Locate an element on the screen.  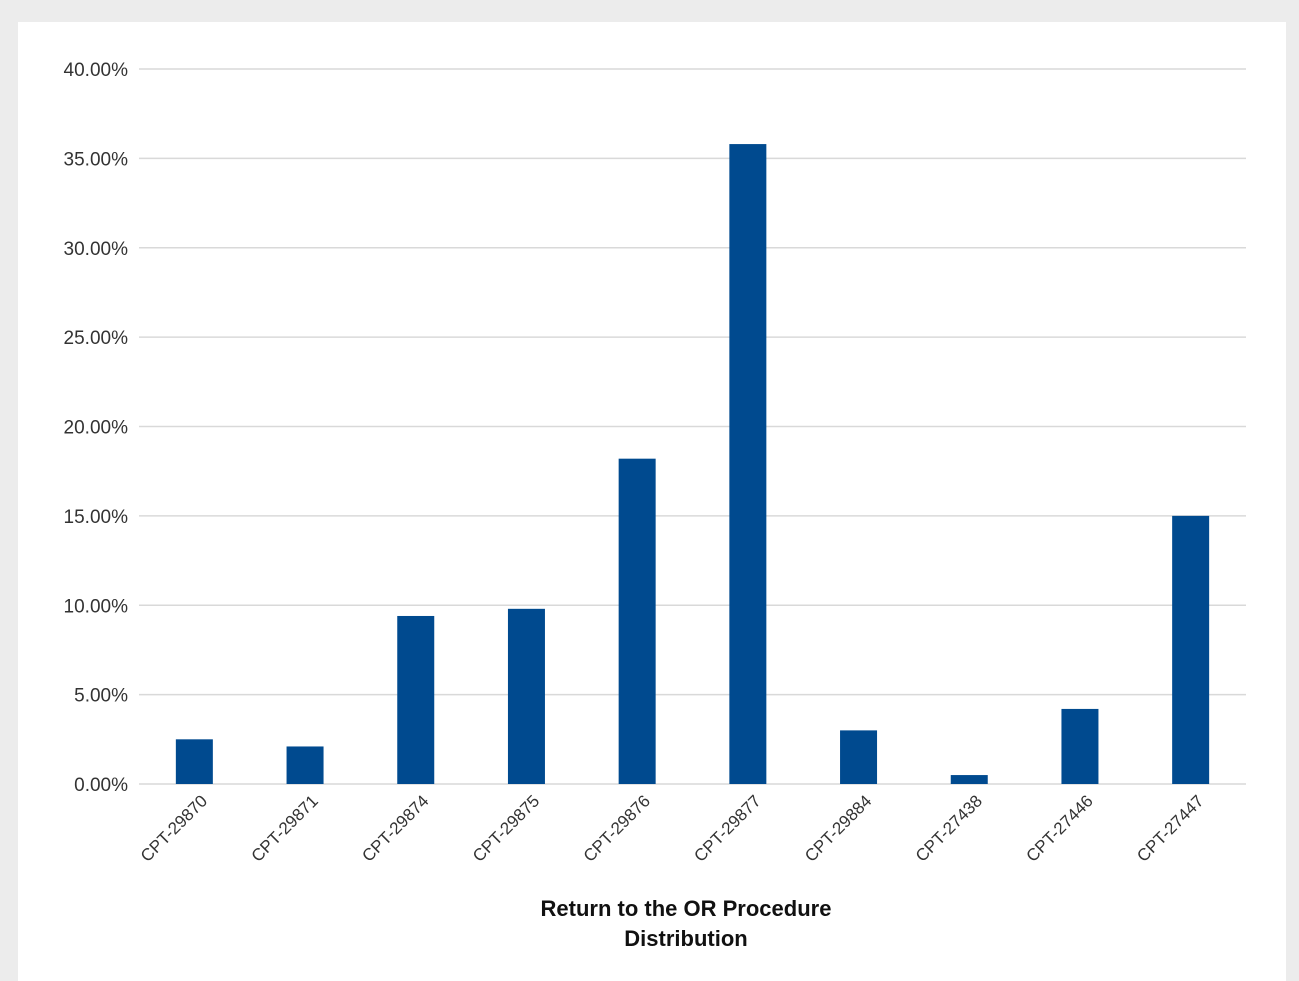
x-axis-title-line-1: Return to the OR Procedure is located at coordinates (686, 908).